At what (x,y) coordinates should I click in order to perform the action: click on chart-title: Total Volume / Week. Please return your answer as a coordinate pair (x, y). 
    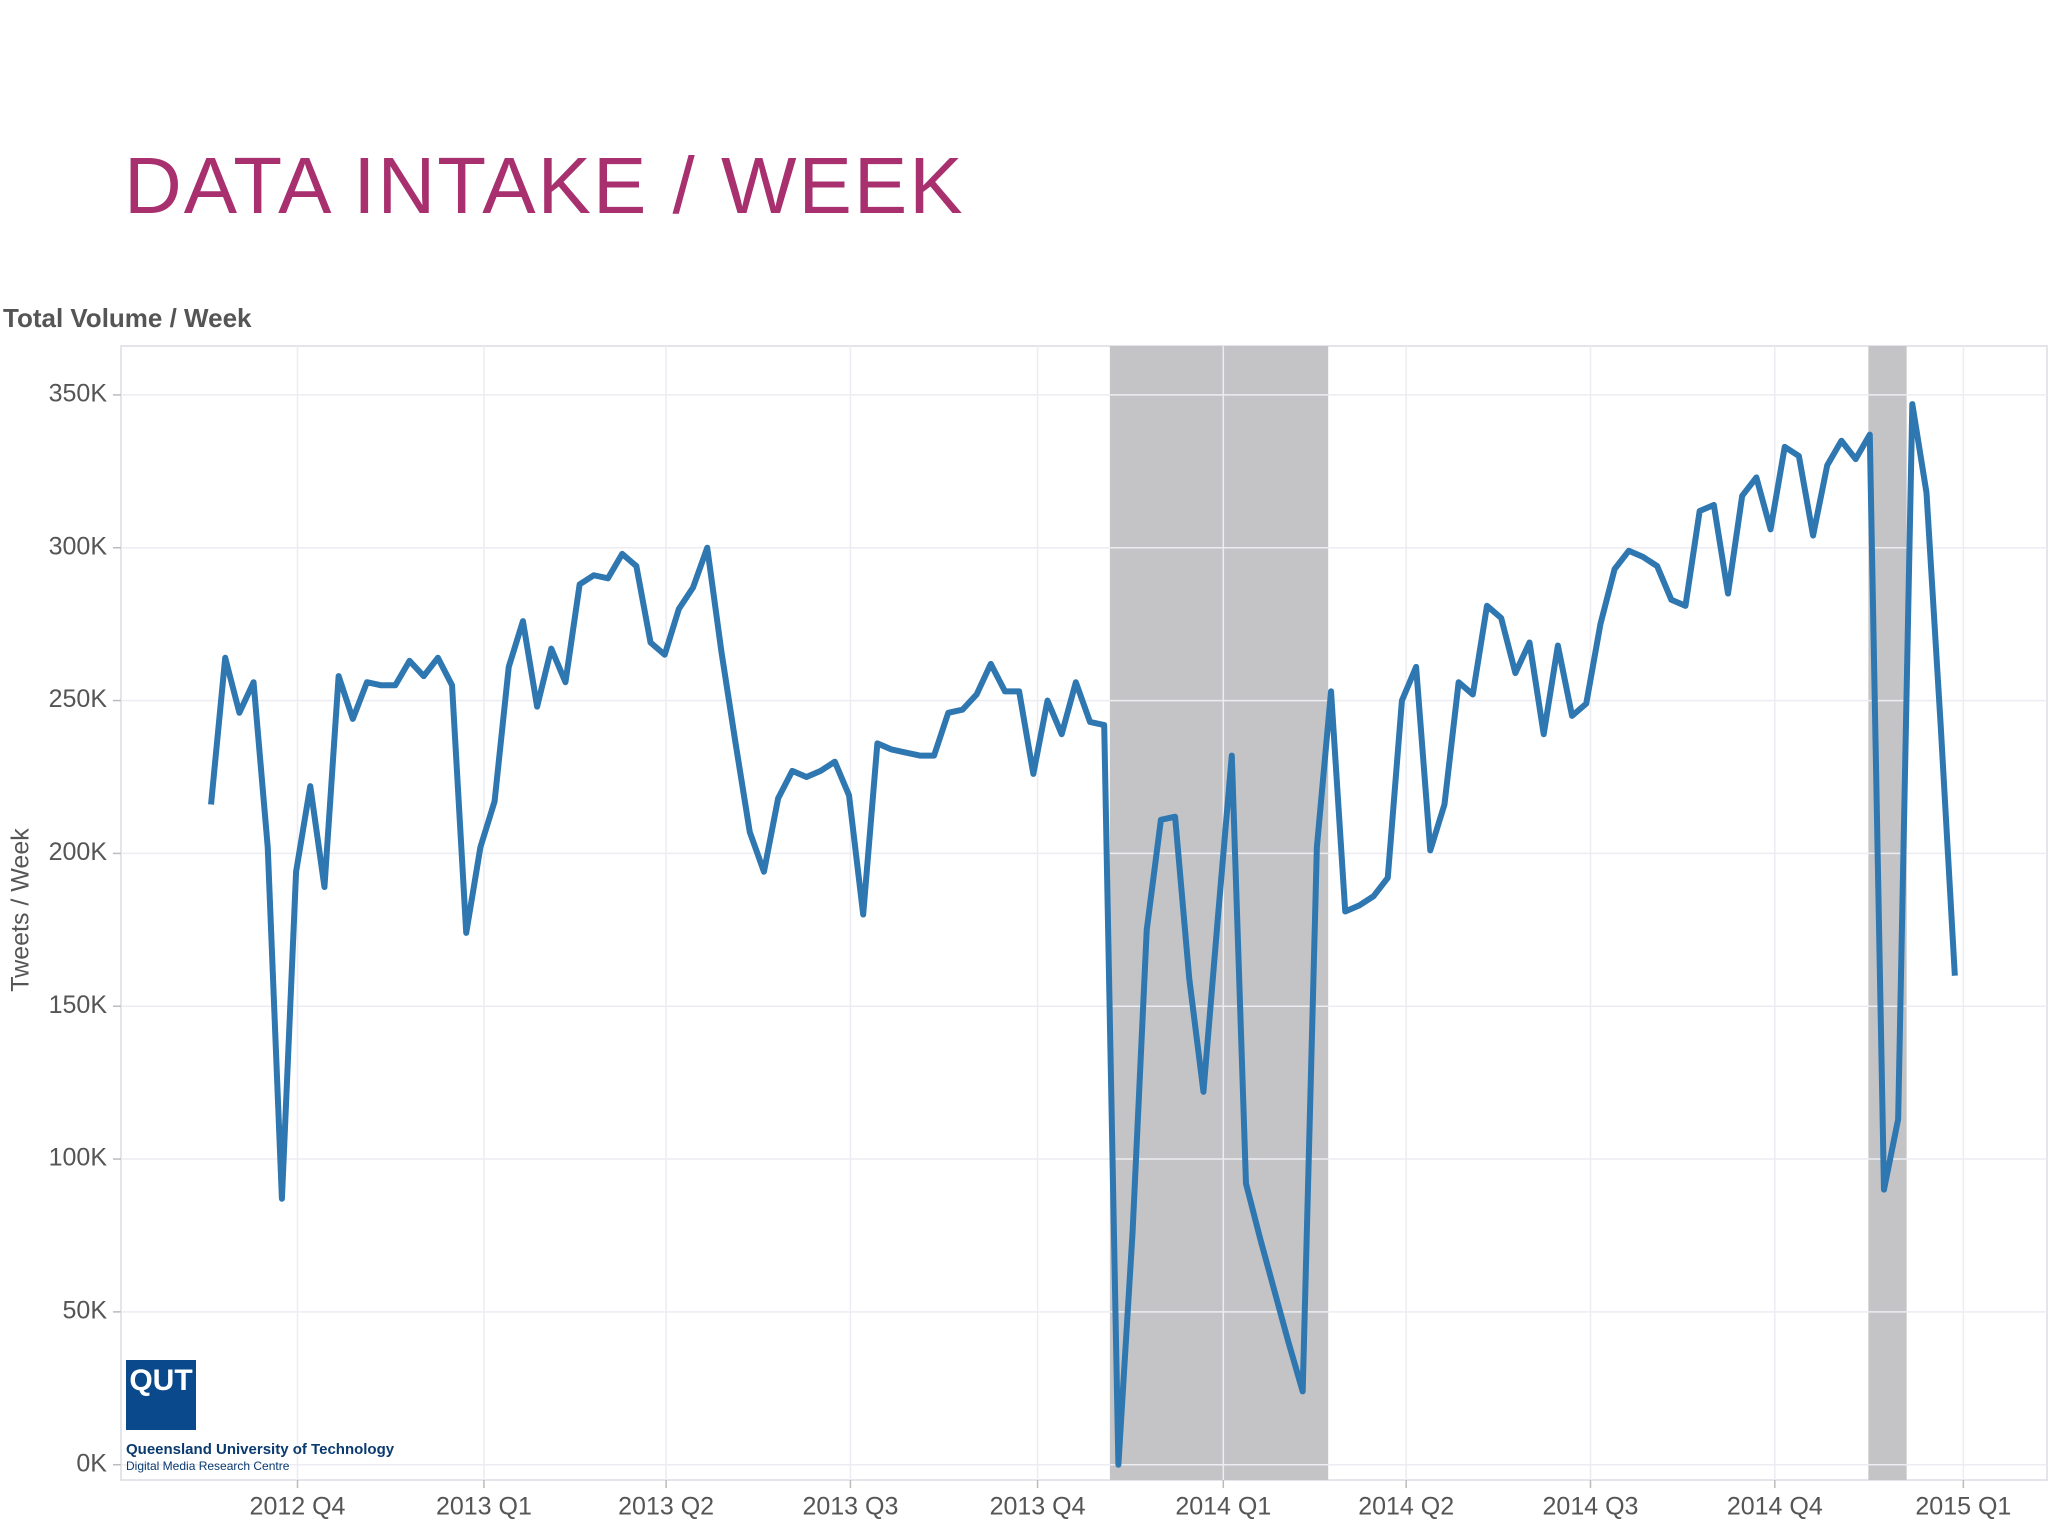
    Looking at the image, I should click on (127, 318).